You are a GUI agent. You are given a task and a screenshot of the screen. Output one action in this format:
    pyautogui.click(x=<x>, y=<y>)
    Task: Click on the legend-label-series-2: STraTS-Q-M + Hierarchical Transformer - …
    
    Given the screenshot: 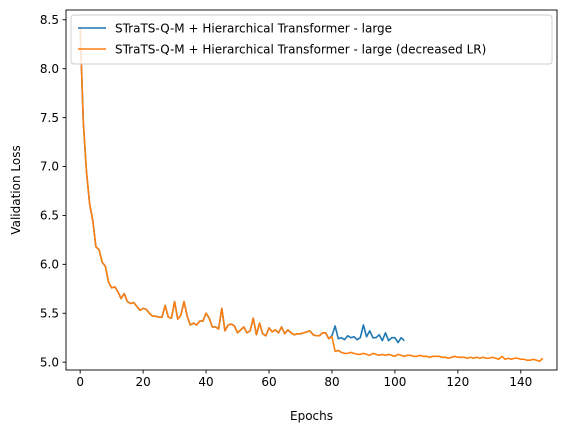 What is the action you would take?
    pyautogui.click(x=300, y=50)
    